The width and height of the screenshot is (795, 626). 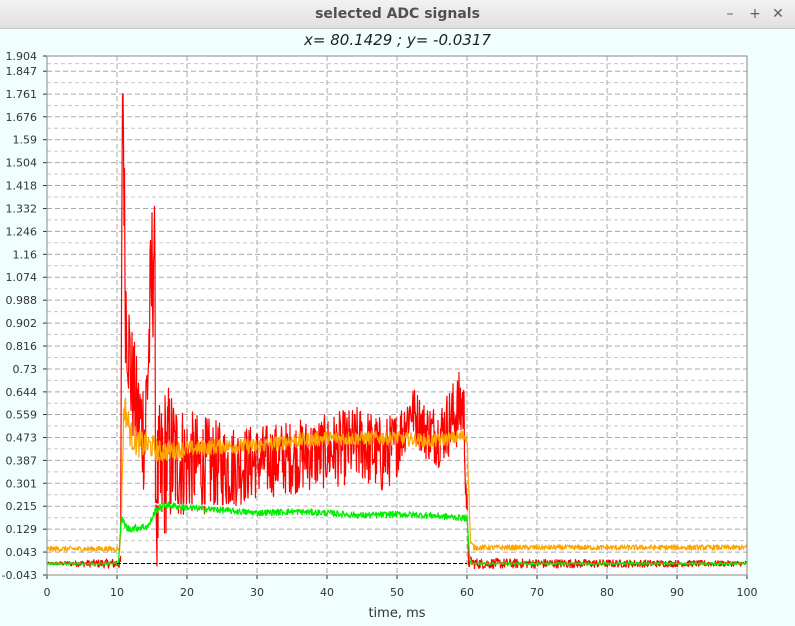 What do you see at coordinates (257, 592) in the screenshot?
I see `x-tick-label: 30` at bounding box center [257, 592].